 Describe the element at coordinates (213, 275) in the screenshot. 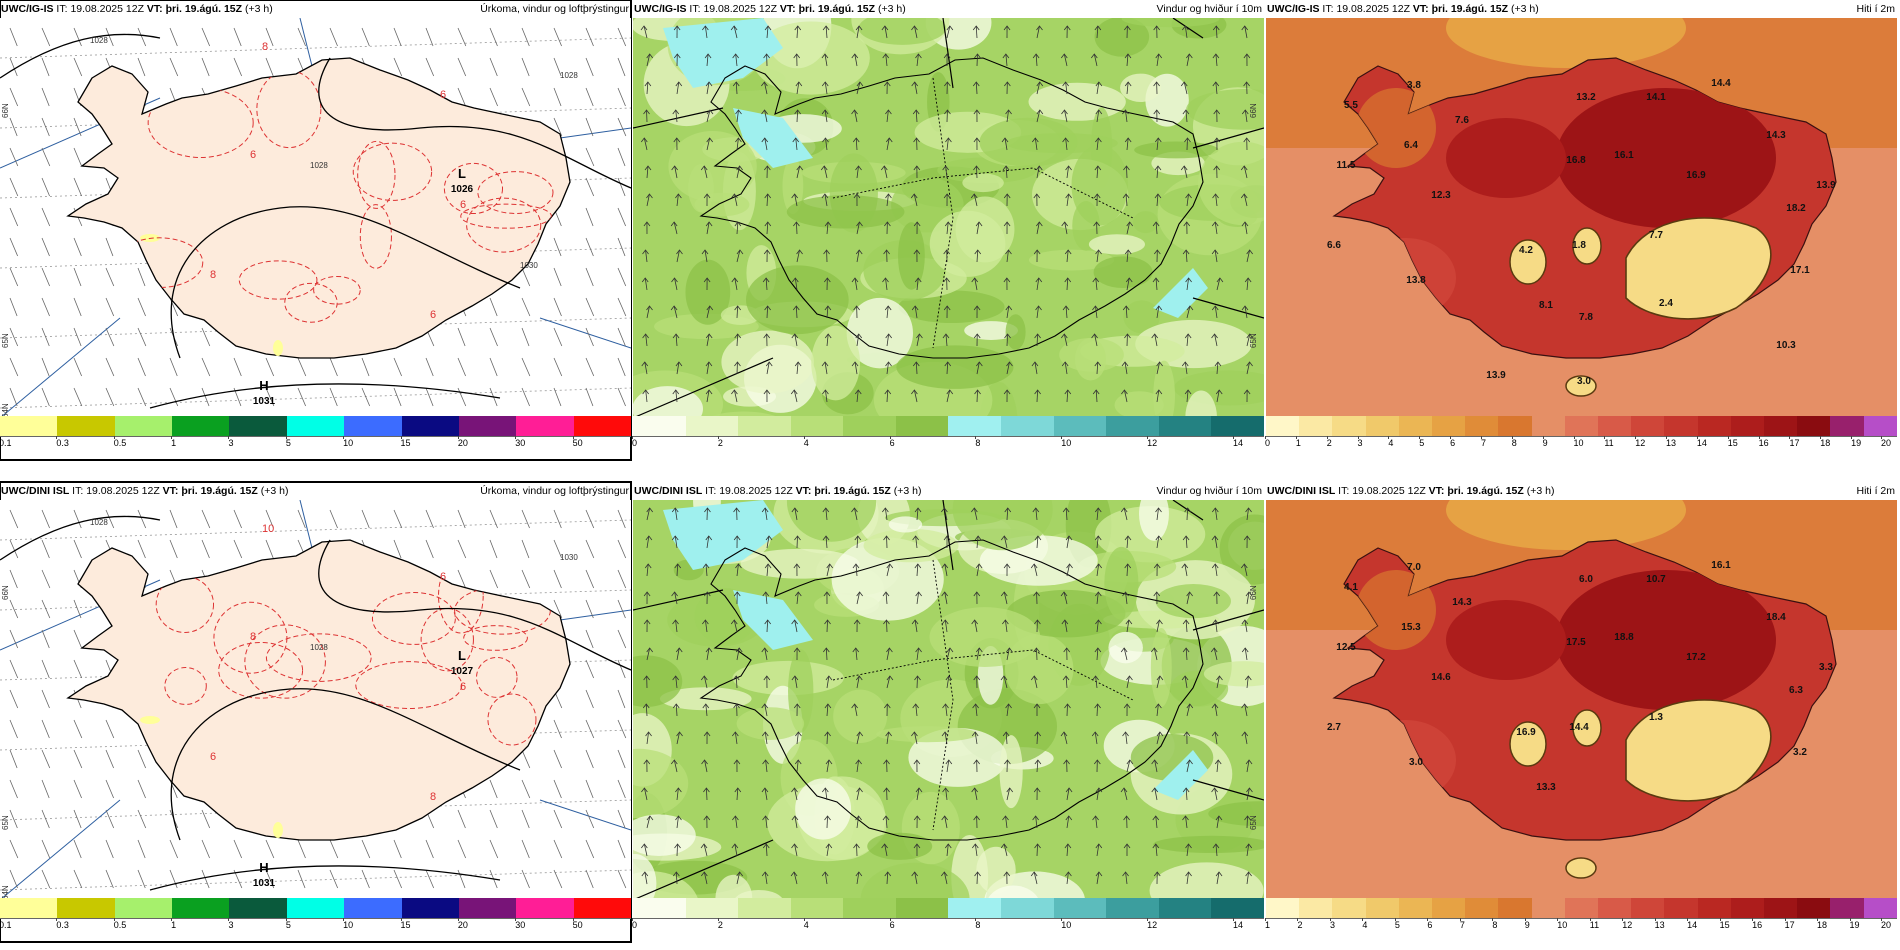

I see `precip-contour-label: 8` at that location.